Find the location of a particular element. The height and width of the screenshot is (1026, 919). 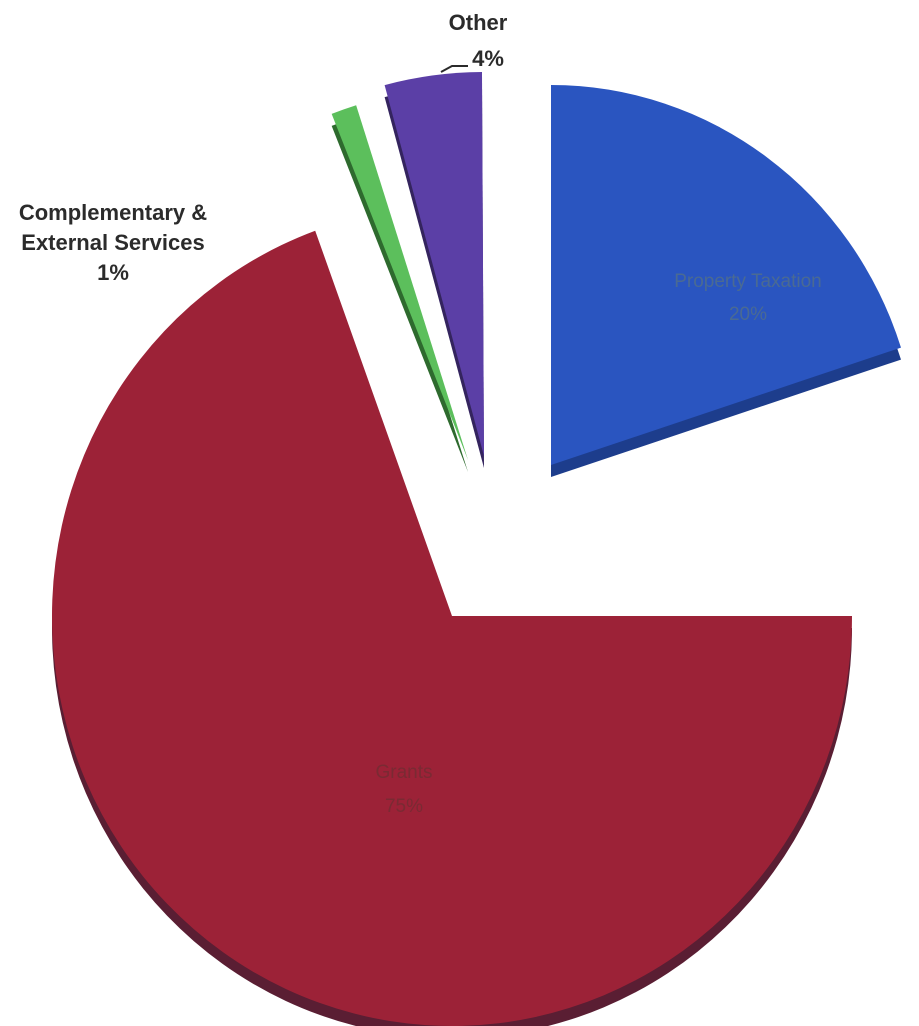

label-other-name: Other is located at coordinates (478, 22).